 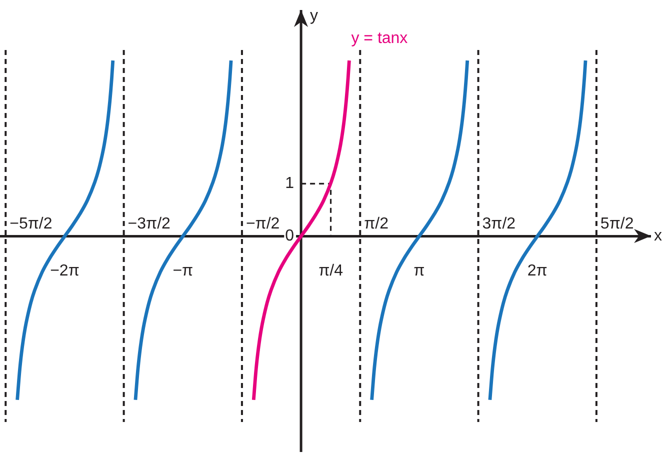 I want to click on ref-line-label: 3π/2, so click(x=499, y=224).